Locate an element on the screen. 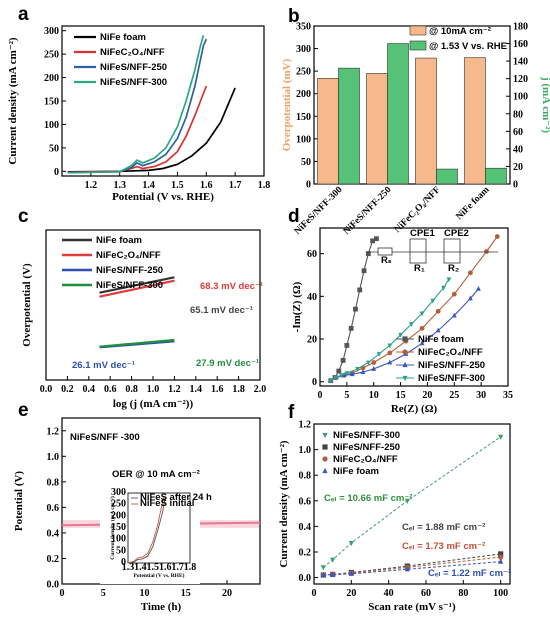 The width and height of the screenshot is (550, 619). y-tick-label: 0.0 is located at coordinates (53, 585).